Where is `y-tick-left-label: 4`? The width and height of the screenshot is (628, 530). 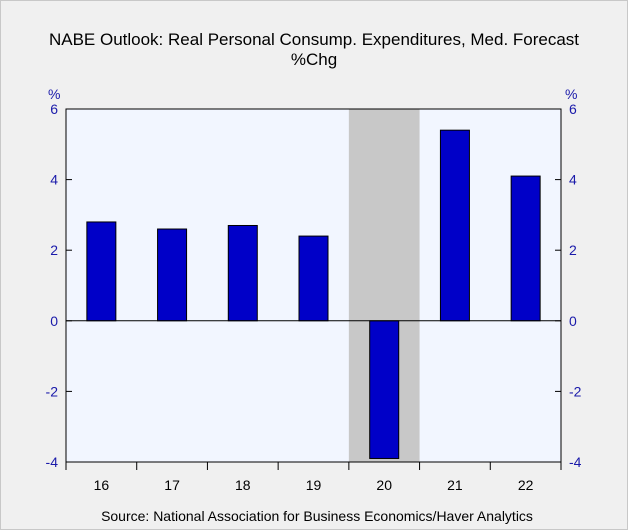
y-tick-left-label: 4 is located at coordinates (54, 180).